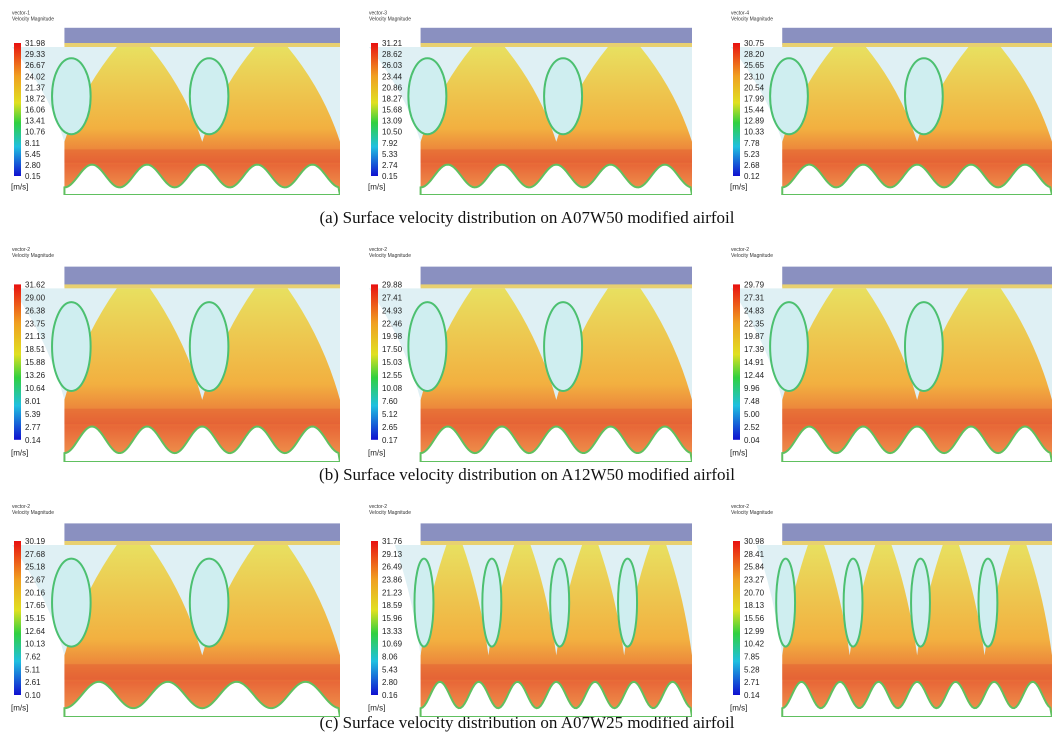  Describe the element at coordinates (754, 323) in the screenshot. I see `legend-value: 22.35` at that location.